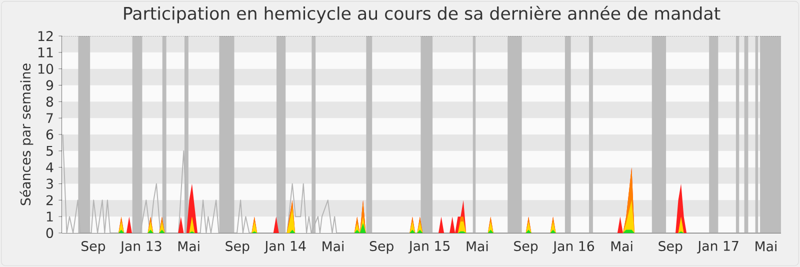 The width and height of the screenshot is (800, 267). I want to click on x-tick-label: Jan 15, so click(429, 247).